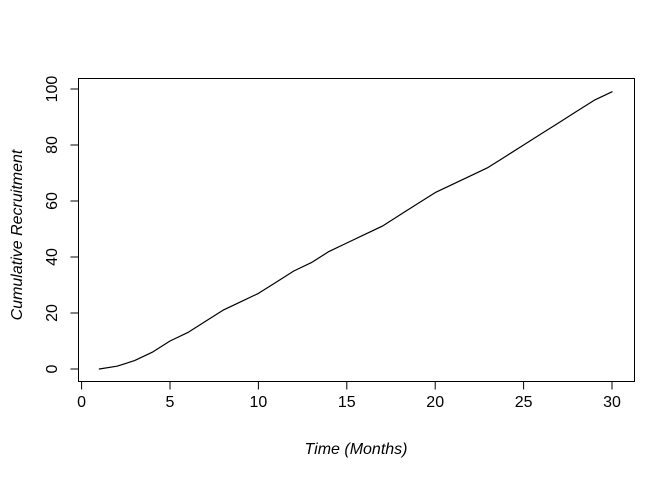  Describe the element at coordinates (356, 449) in the screenshot. I see `x-axis-title: Time (Months)` at that location.